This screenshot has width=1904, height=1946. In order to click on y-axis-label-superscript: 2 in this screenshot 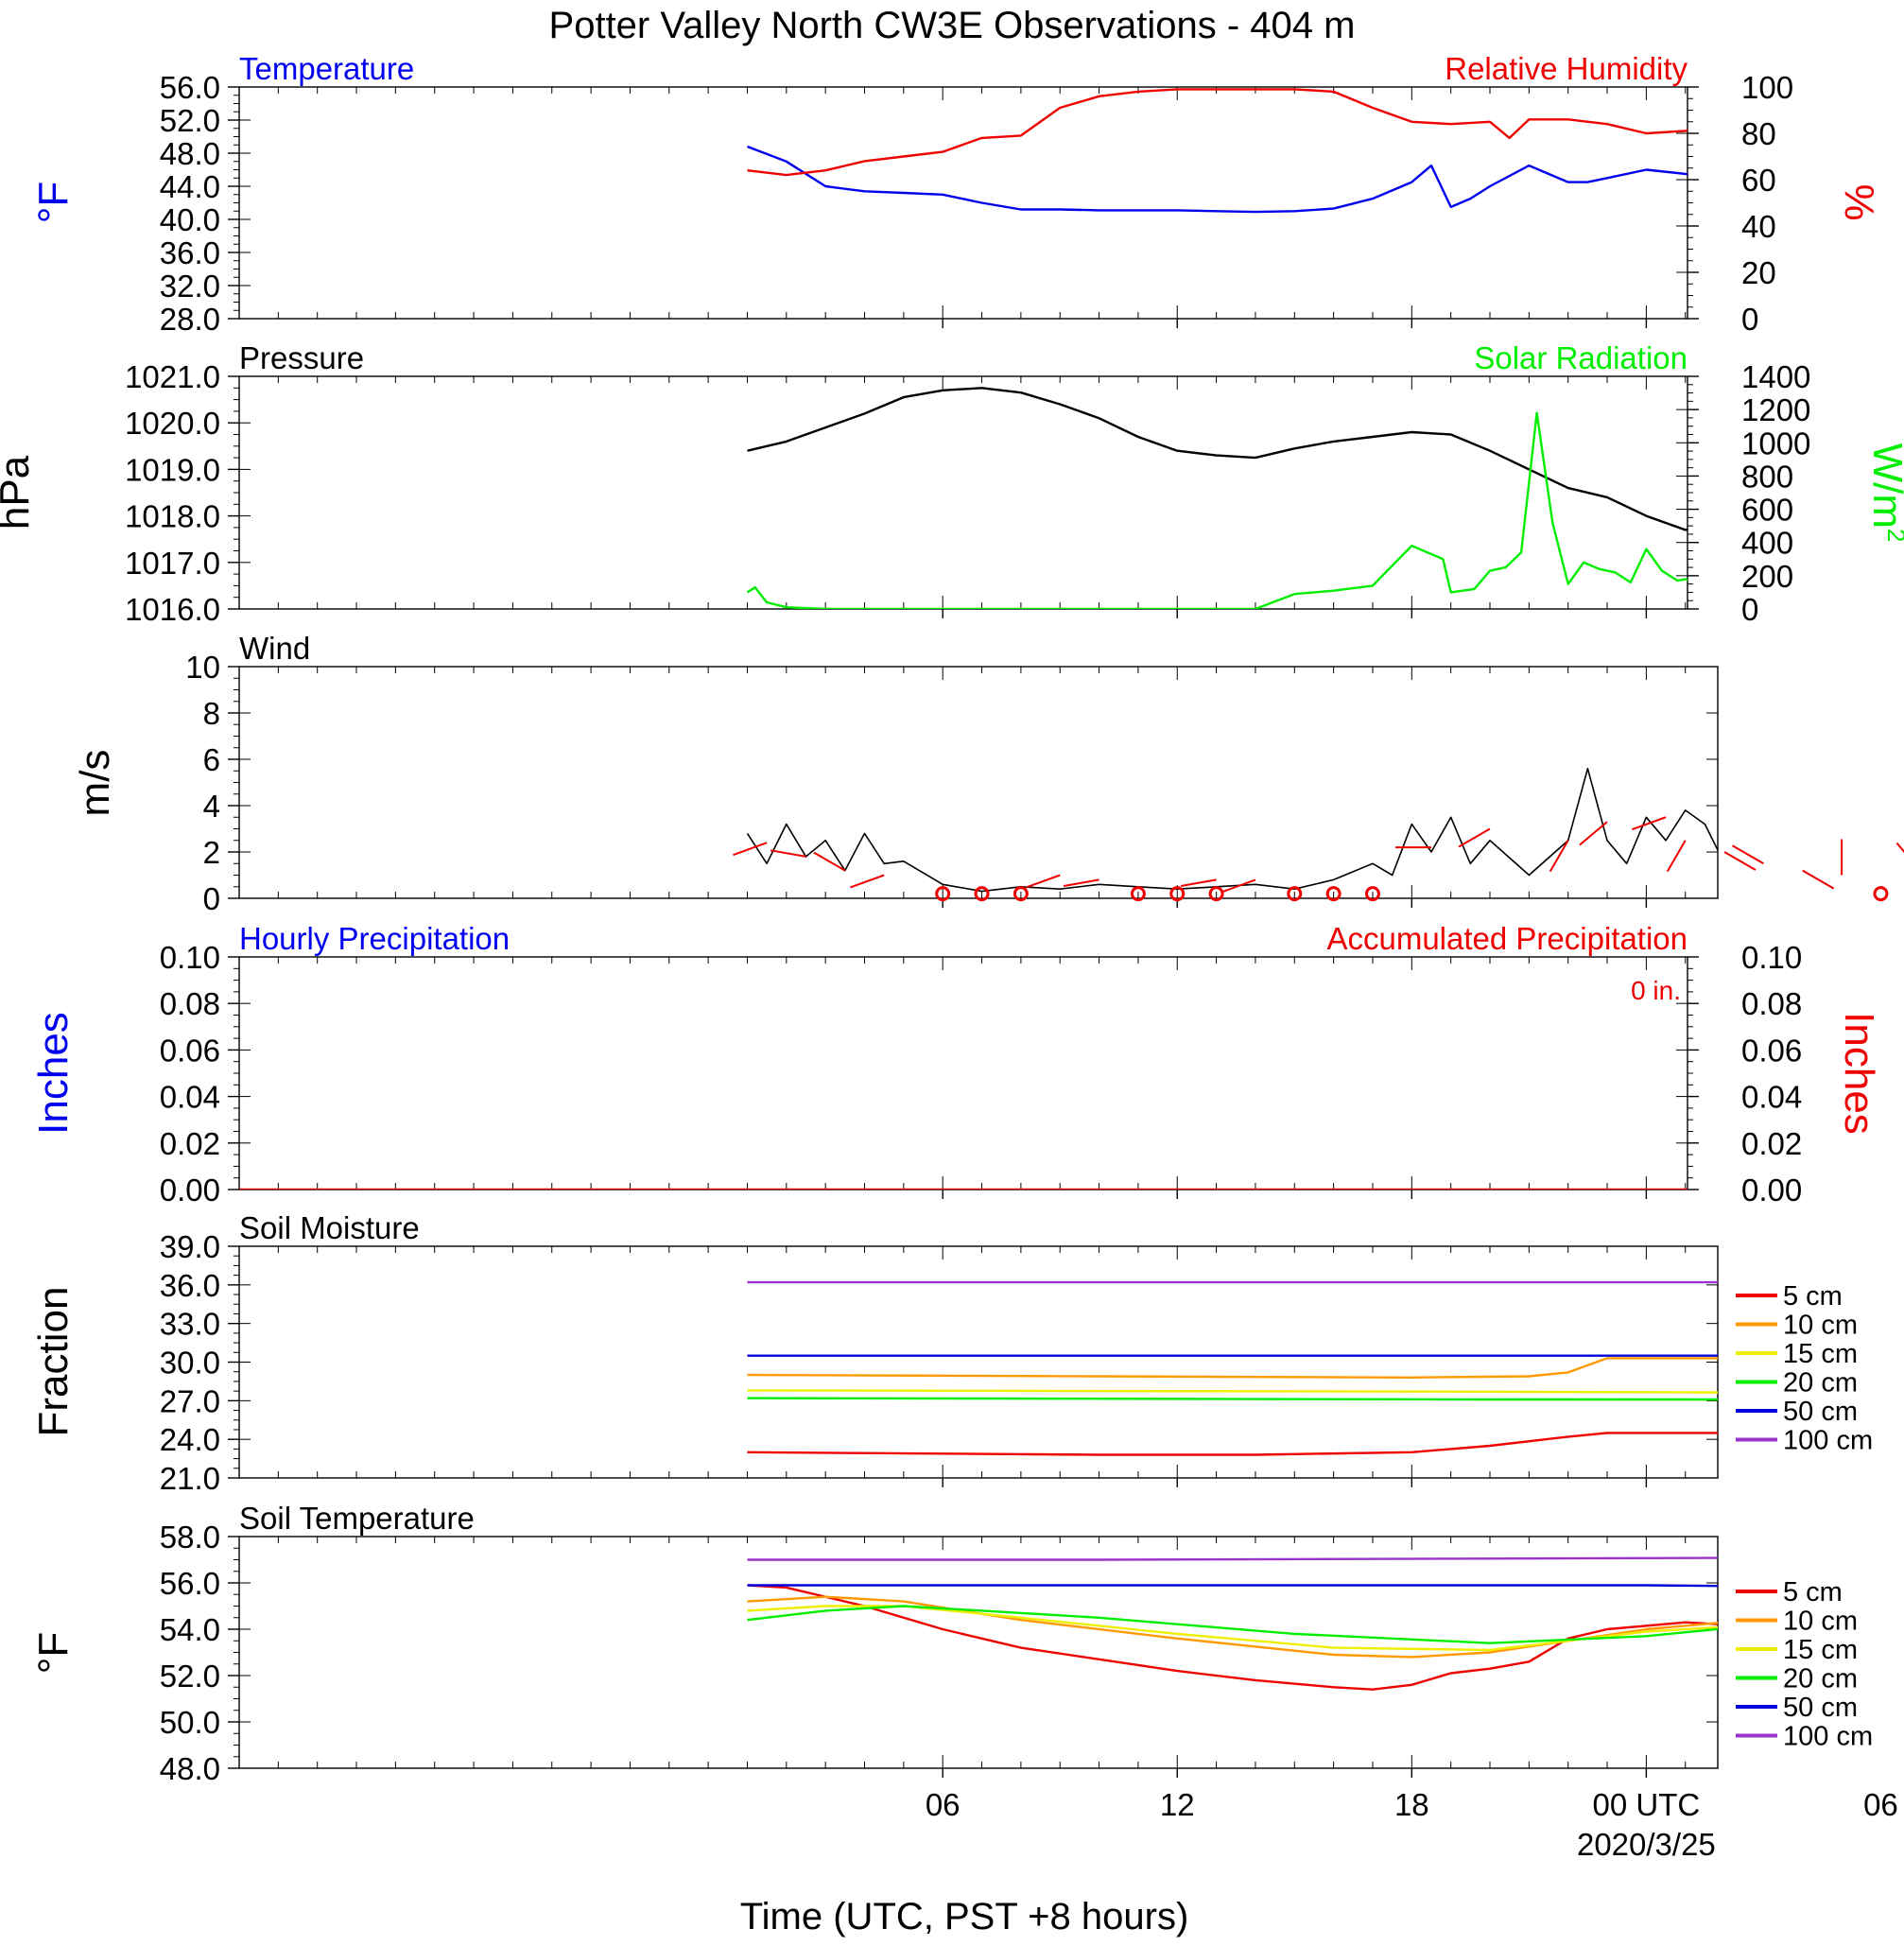, I will do `click(1893, 535)`.